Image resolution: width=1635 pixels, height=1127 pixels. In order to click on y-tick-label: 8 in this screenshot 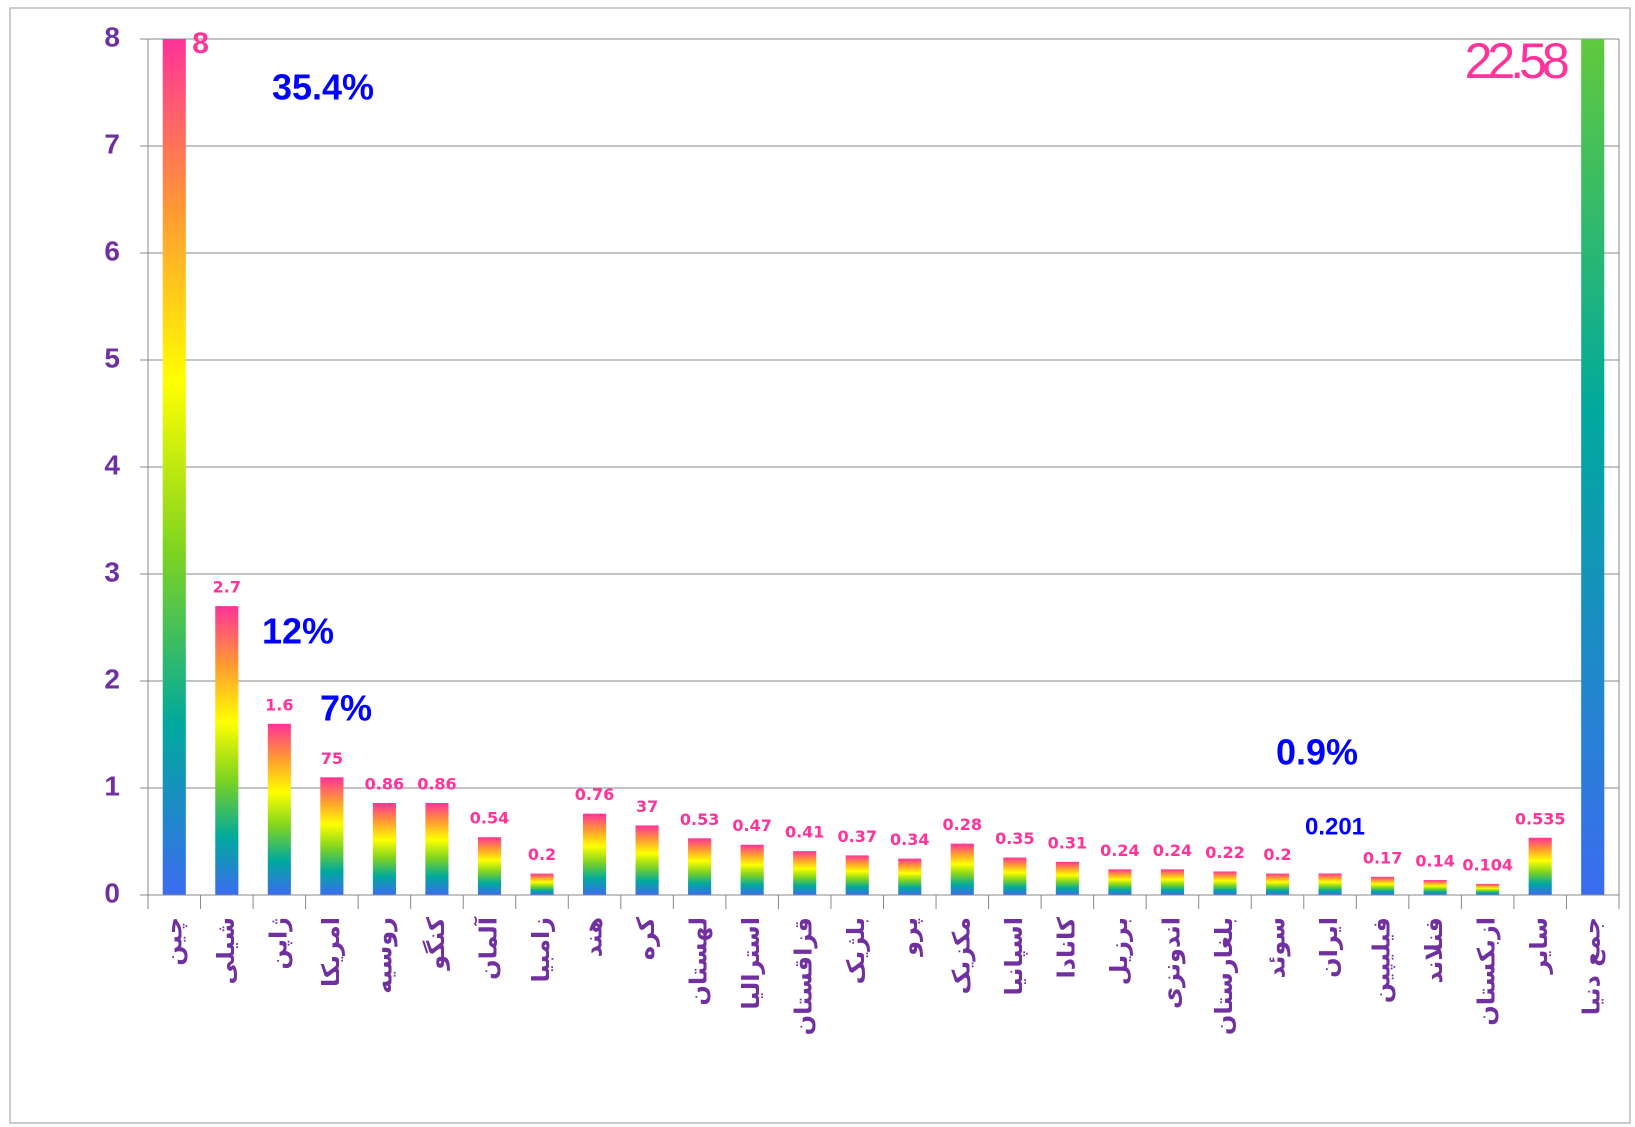, I will do `click(112, 36)`.